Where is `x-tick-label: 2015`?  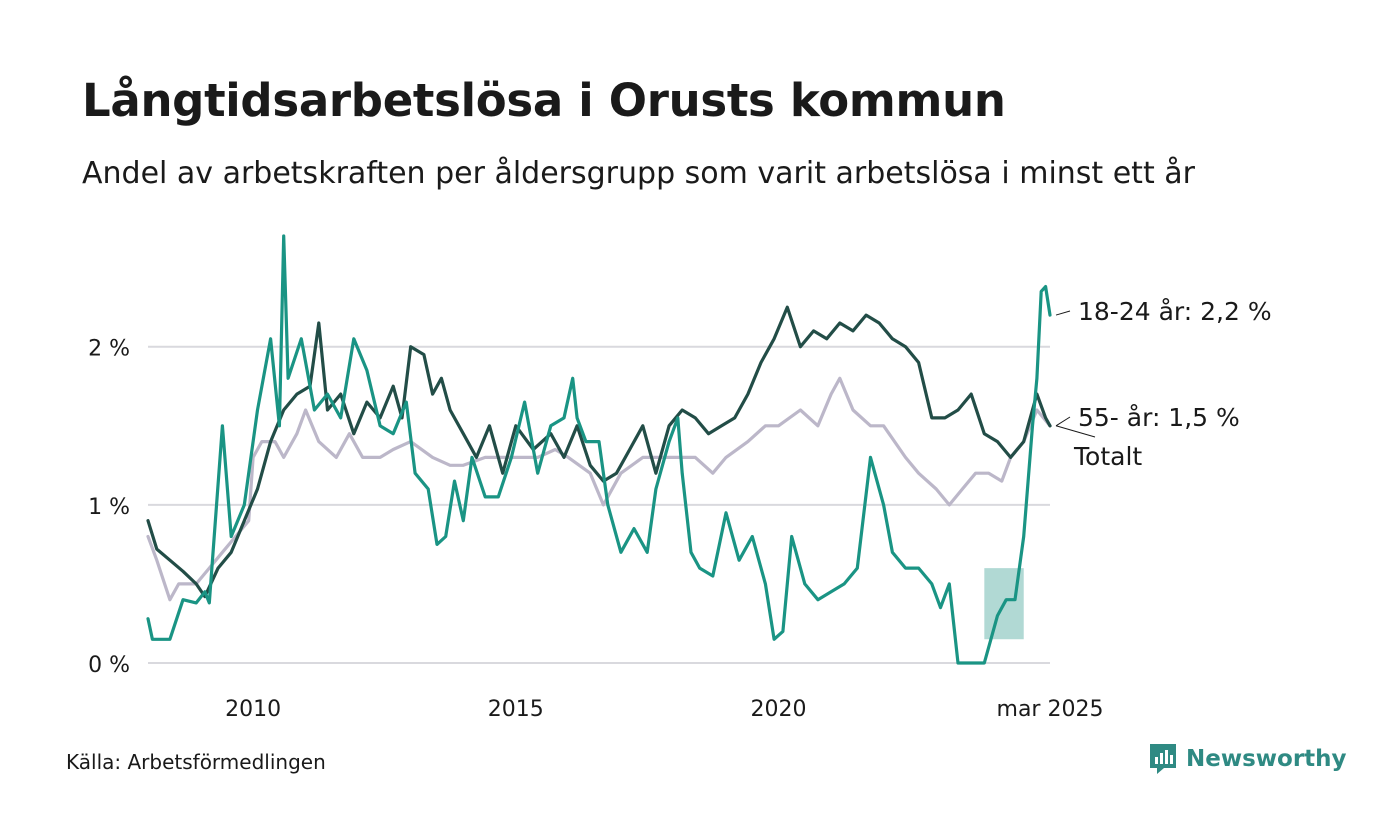
x-tick-label: 2015 is located at coordinates (516, 709).